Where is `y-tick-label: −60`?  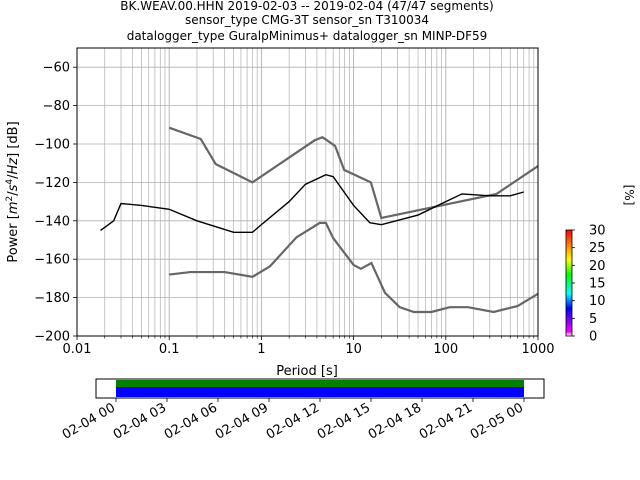
y-tick-label: −60 is located at coordinates (56, 68).